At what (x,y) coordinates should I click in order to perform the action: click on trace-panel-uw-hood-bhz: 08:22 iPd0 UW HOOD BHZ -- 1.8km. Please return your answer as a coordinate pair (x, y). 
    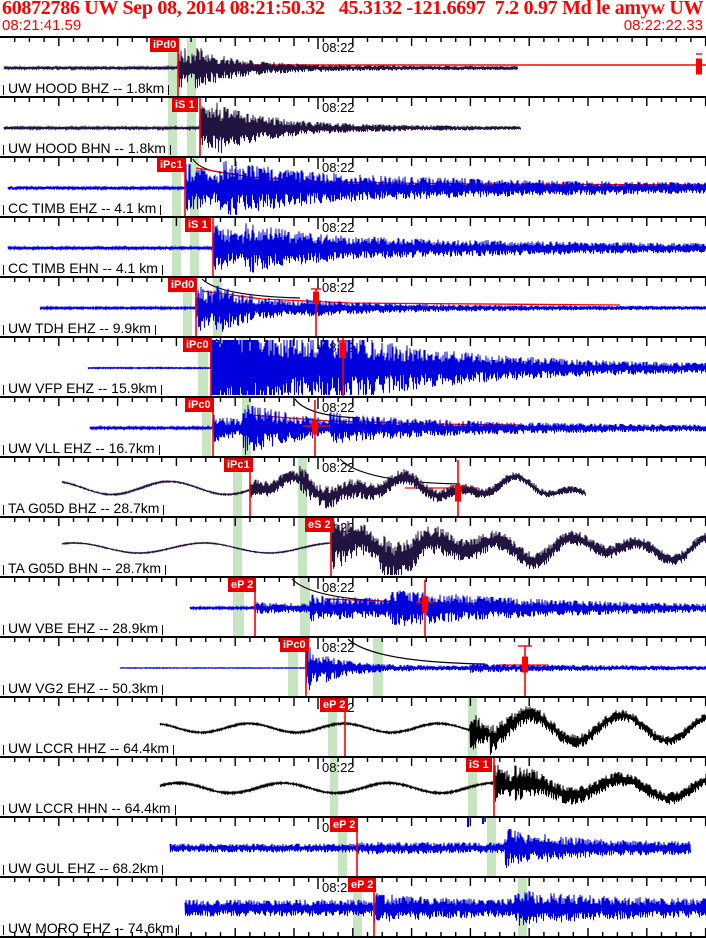
    Looking at the image, I should click on (353, 66).